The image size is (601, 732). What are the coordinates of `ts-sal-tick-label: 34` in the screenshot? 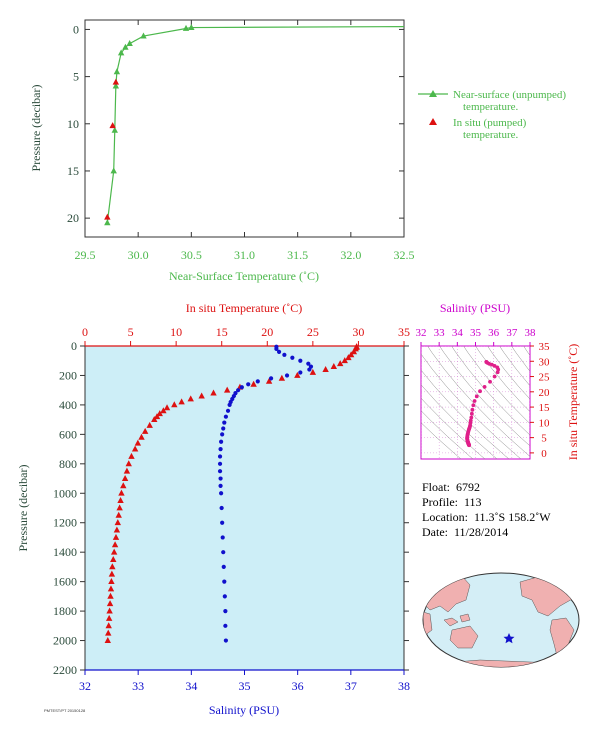 It's located at (458, 333).